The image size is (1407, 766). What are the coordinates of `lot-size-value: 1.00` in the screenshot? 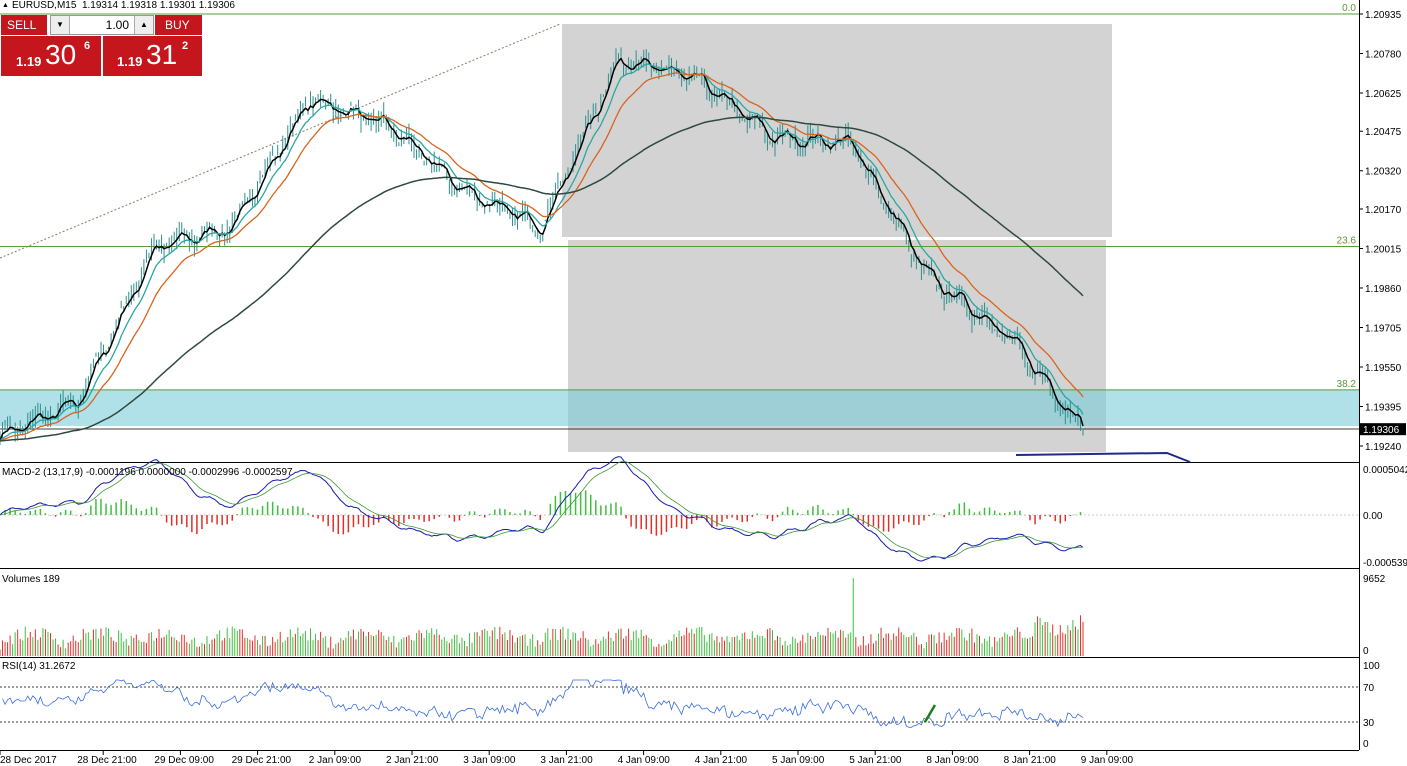 It's located at (117, 25).